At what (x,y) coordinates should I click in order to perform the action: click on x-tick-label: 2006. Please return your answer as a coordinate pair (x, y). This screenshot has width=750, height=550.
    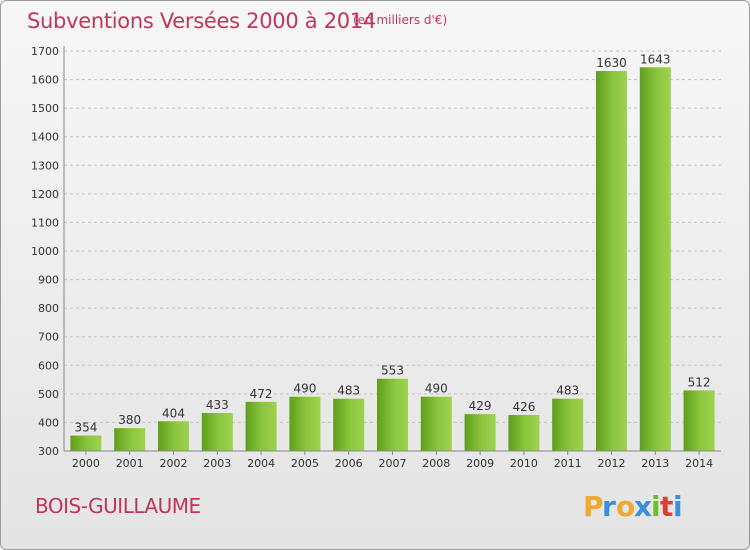
    Looking at the image, I should click on (349, 463).